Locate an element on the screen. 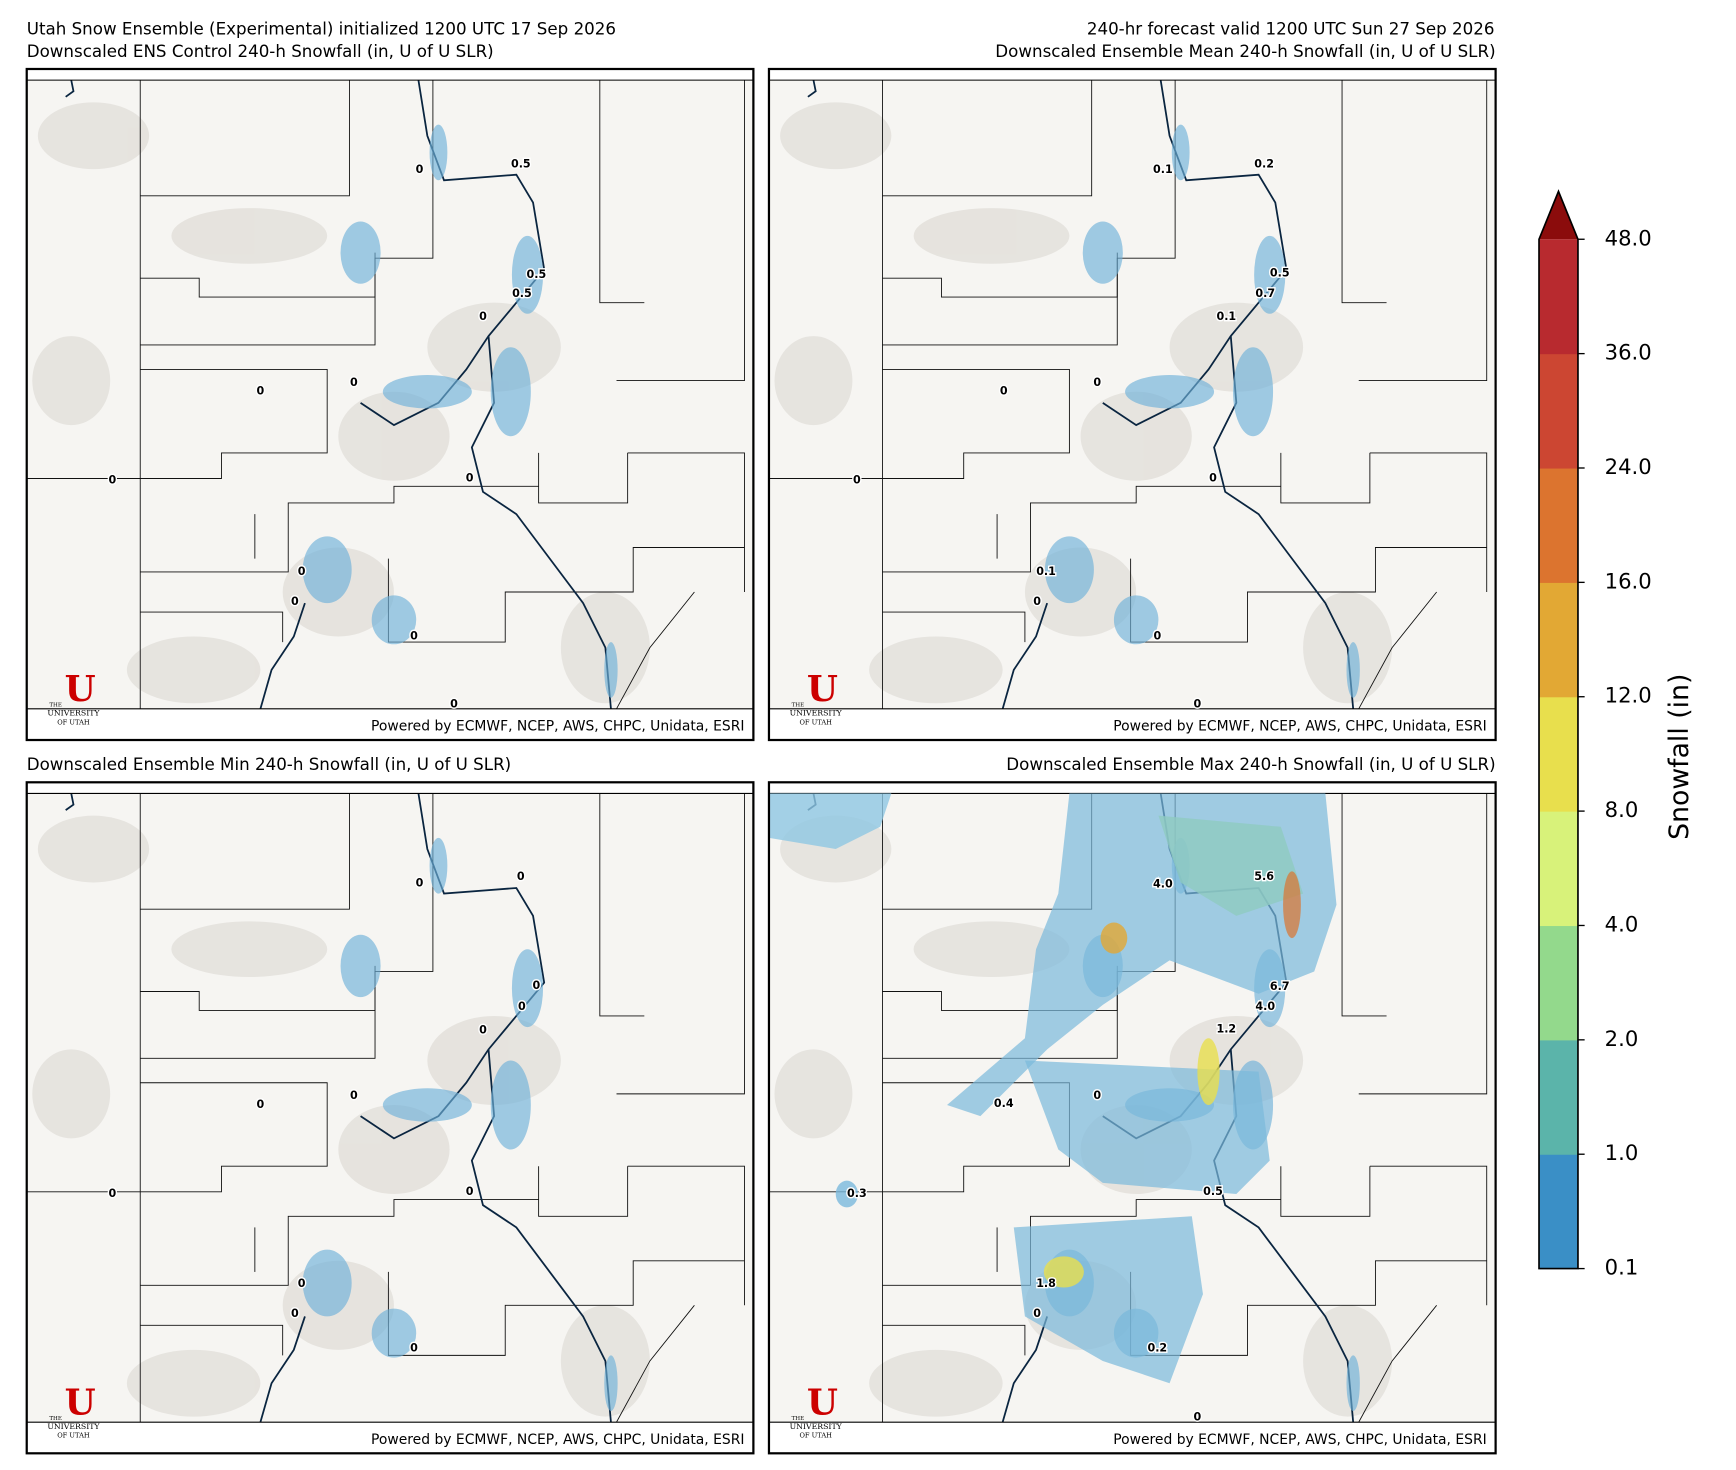 The width and height of the screenshot is (1736, 1470). colorbar-tick-label: 48.0 is located at coordinates (1628, 237).